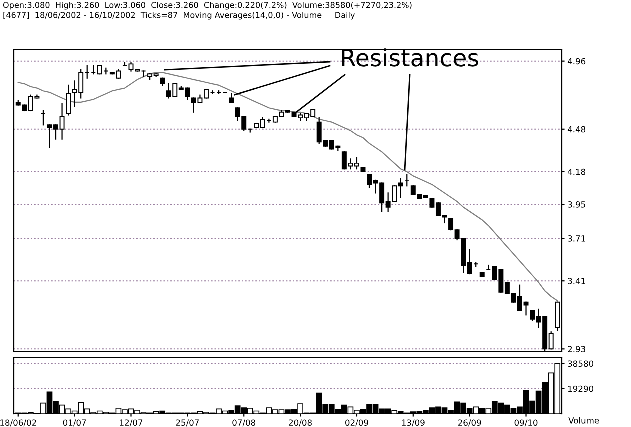  What do you see at coordinates (244, 423) in the screenshot?
I see `x-tick-label: 07/08` at bounding box center [244, 423].